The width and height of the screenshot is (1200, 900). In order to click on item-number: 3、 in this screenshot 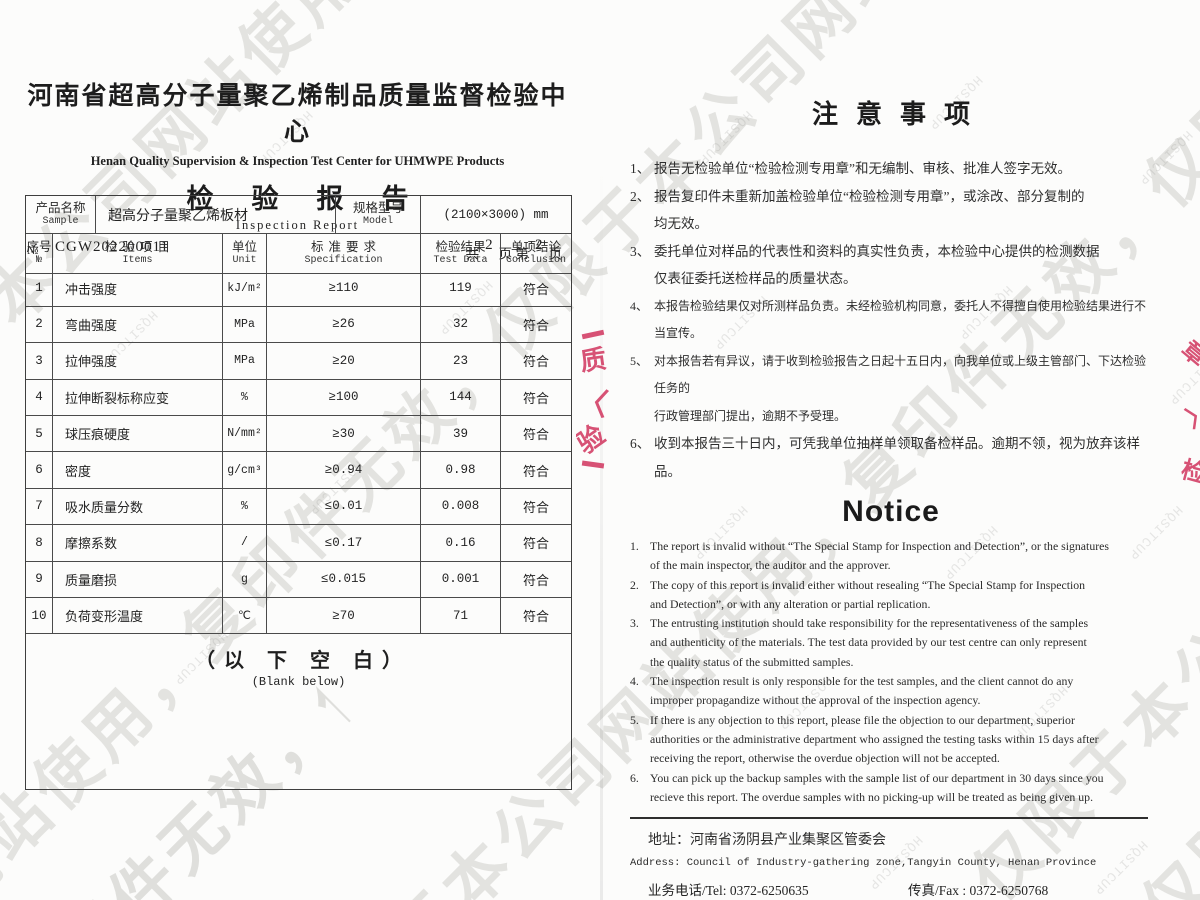, I will do `click(640, 251)`.